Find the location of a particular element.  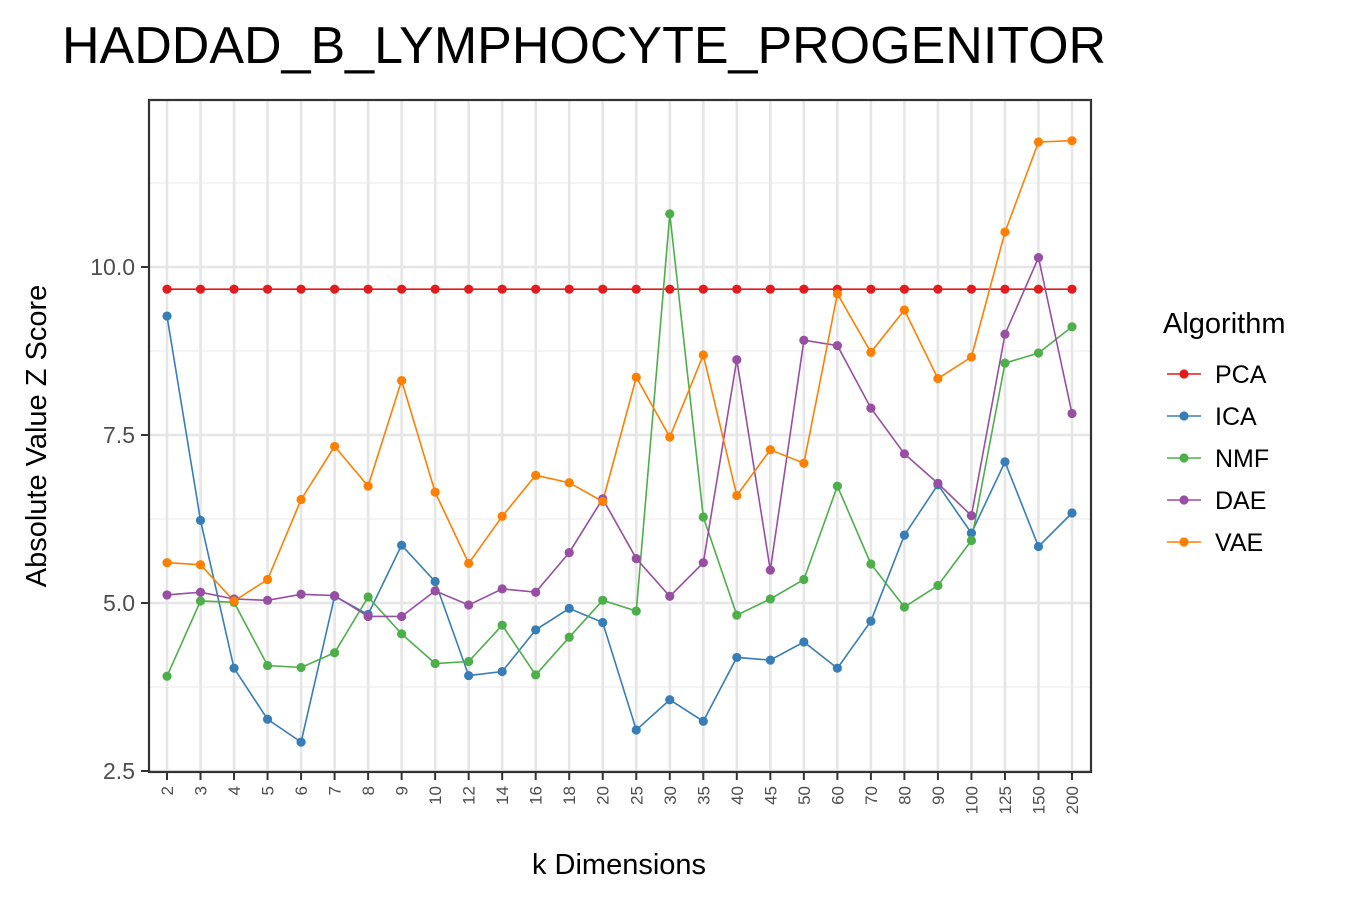

x-tick-label: 18 is located at coordinates (569, 795).